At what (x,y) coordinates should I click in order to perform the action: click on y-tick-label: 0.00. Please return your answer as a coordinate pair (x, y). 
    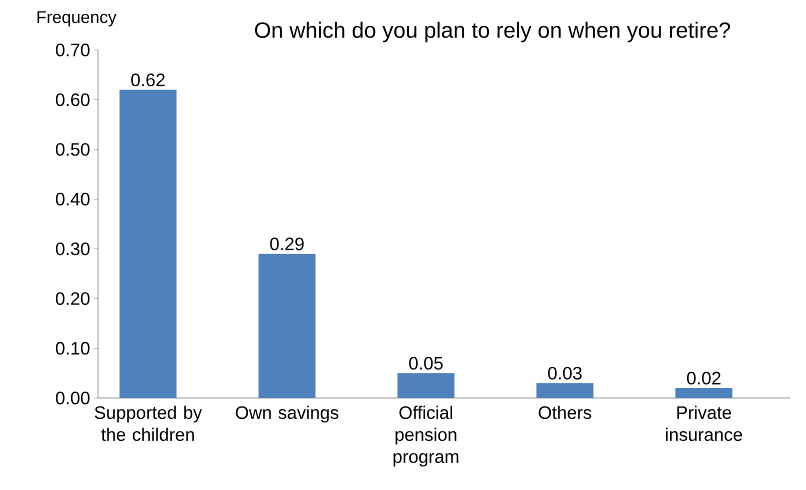
    Looking at the image, I should click on (73, 398).